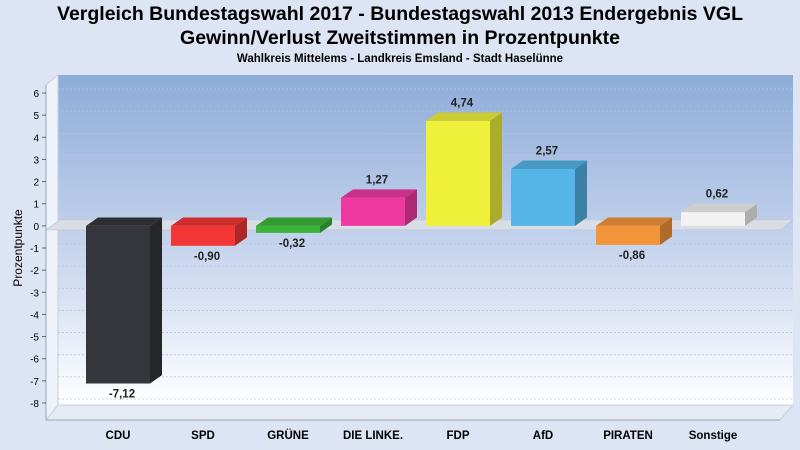  Describe the element at coordinates (419, 412) in the screenshot. I see `plot-floor` at that location.